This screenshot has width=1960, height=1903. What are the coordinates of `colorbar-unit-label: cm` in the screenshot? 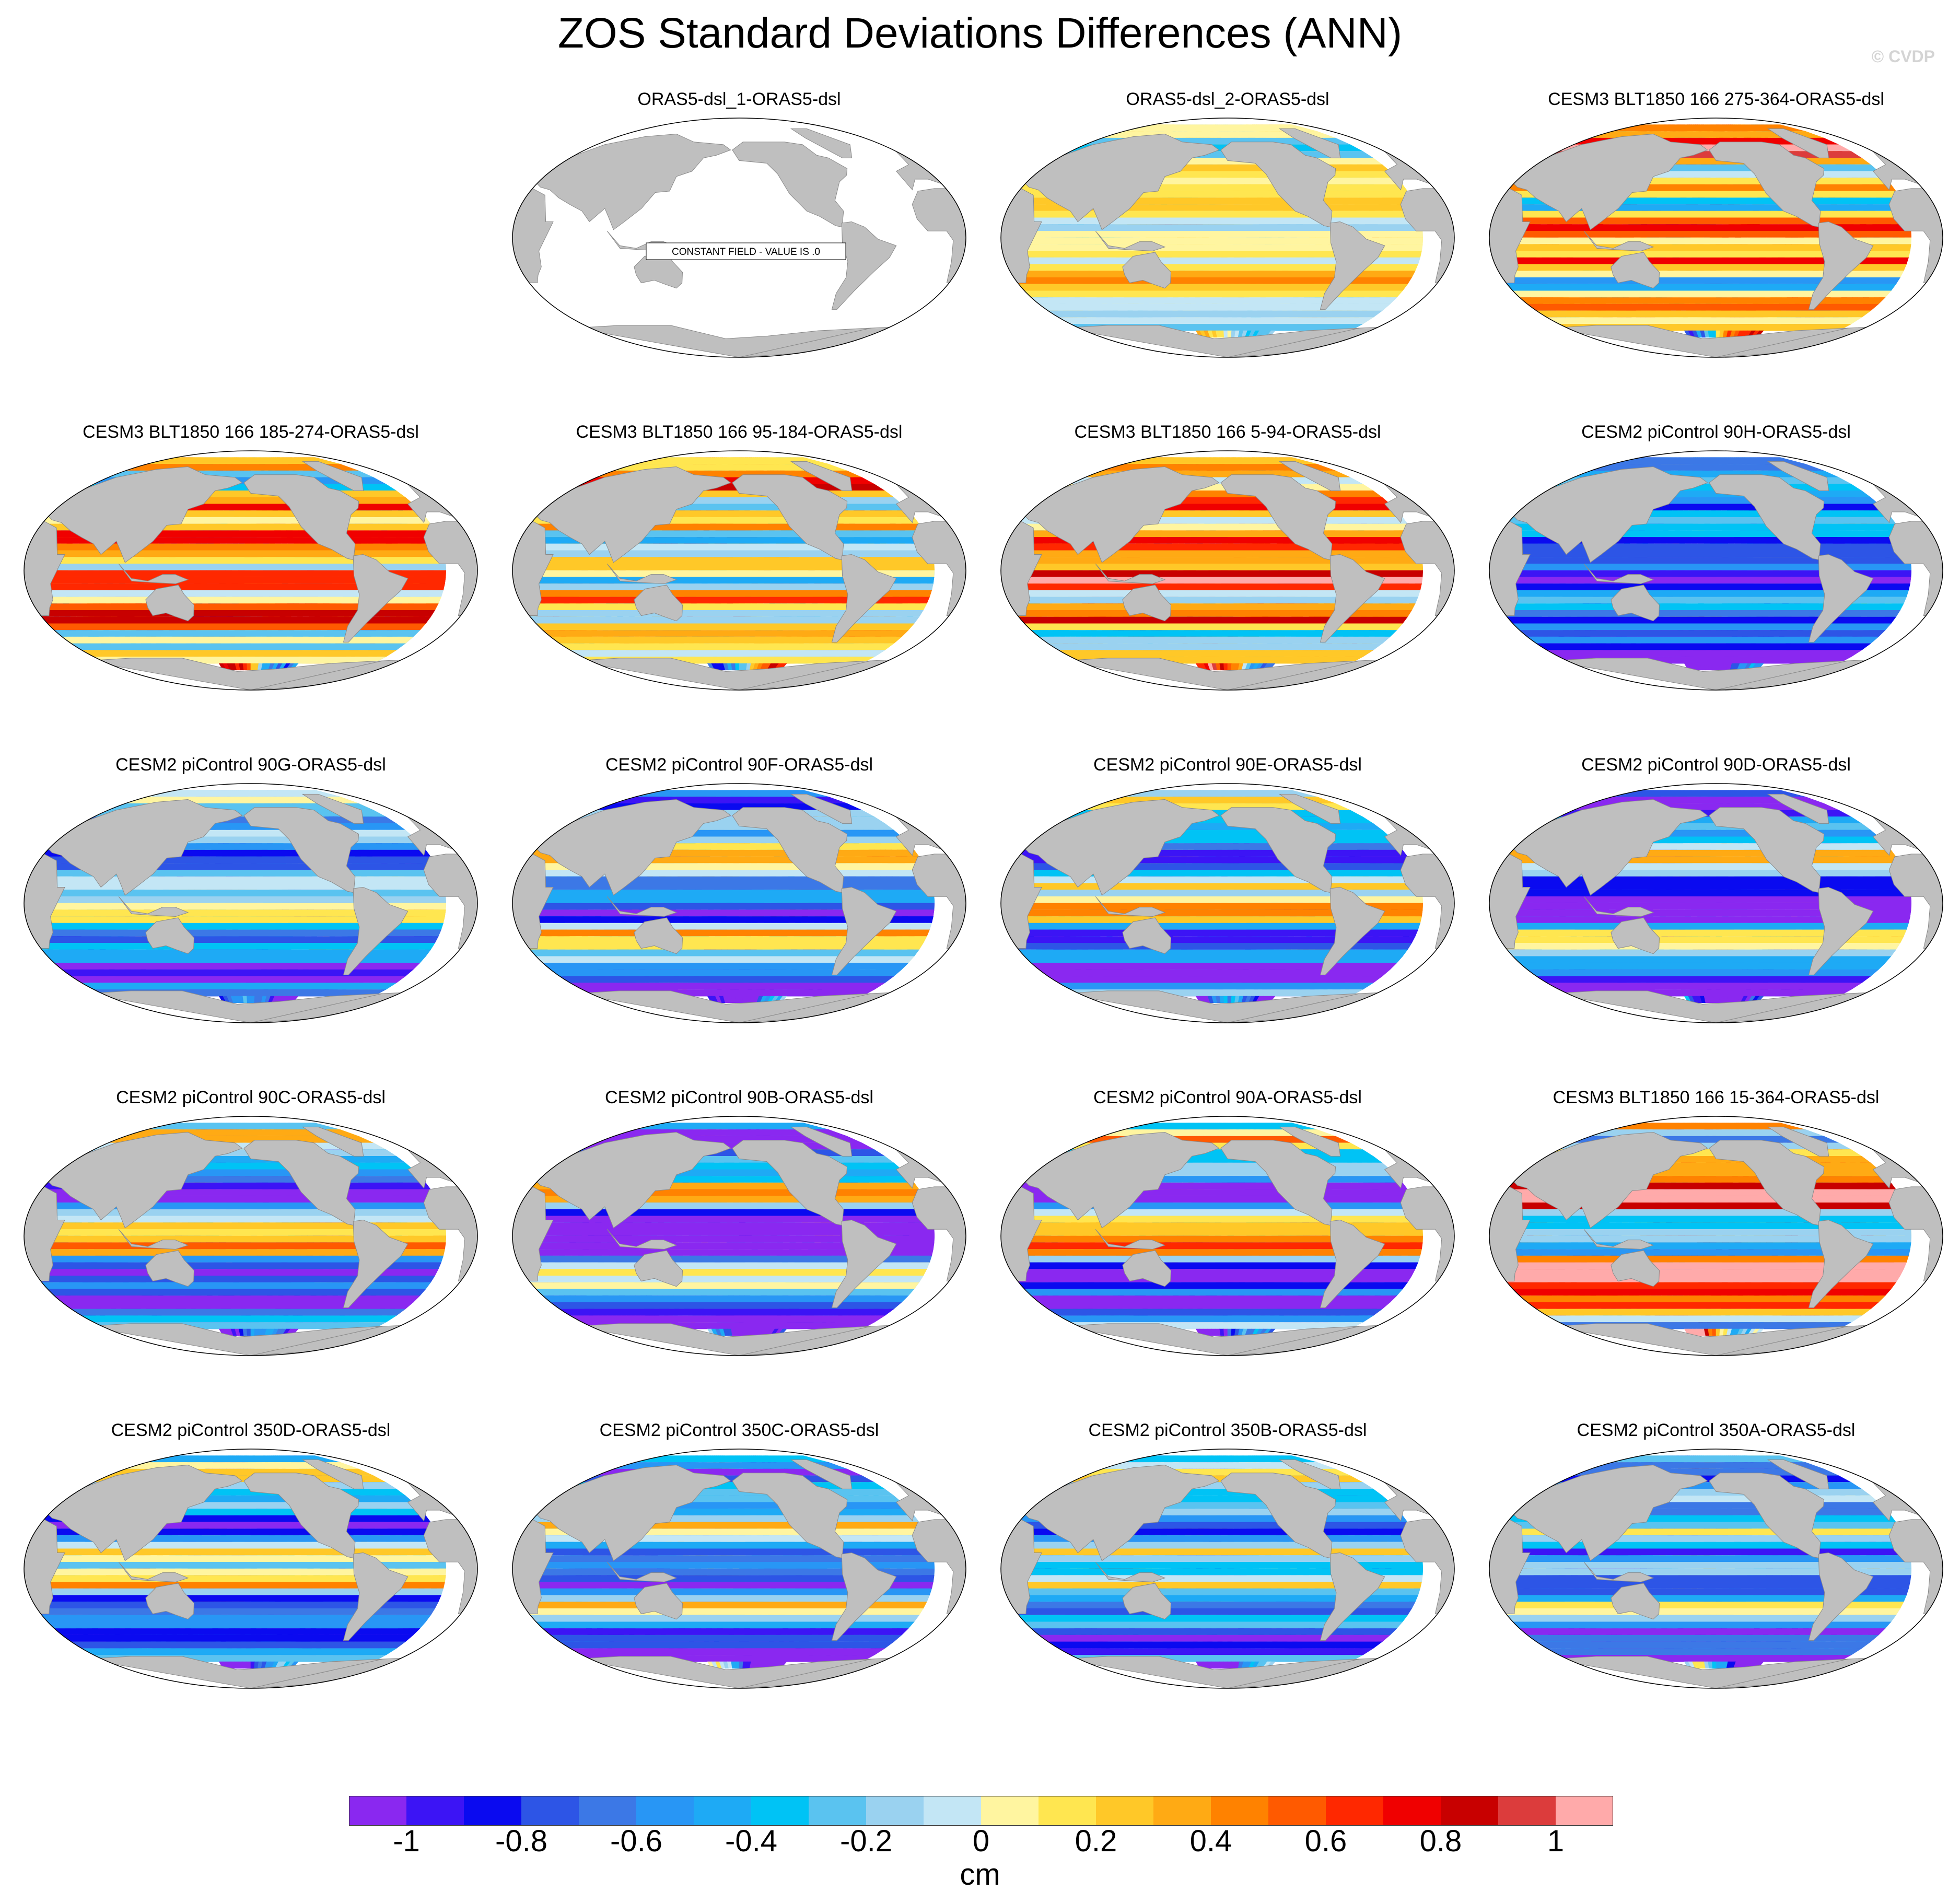 It's located at (980, 1875).